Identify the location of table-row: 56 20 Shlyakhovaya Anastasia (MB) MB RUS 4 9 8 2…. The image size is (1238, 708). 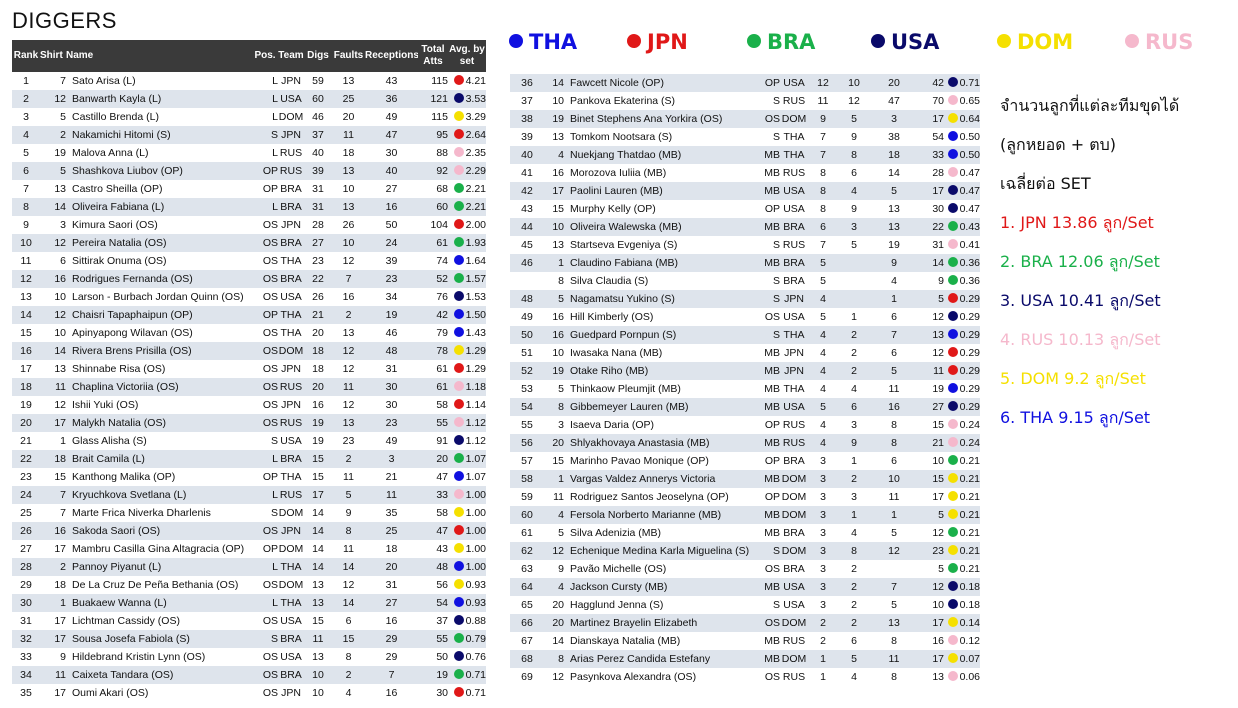
(745, 443).